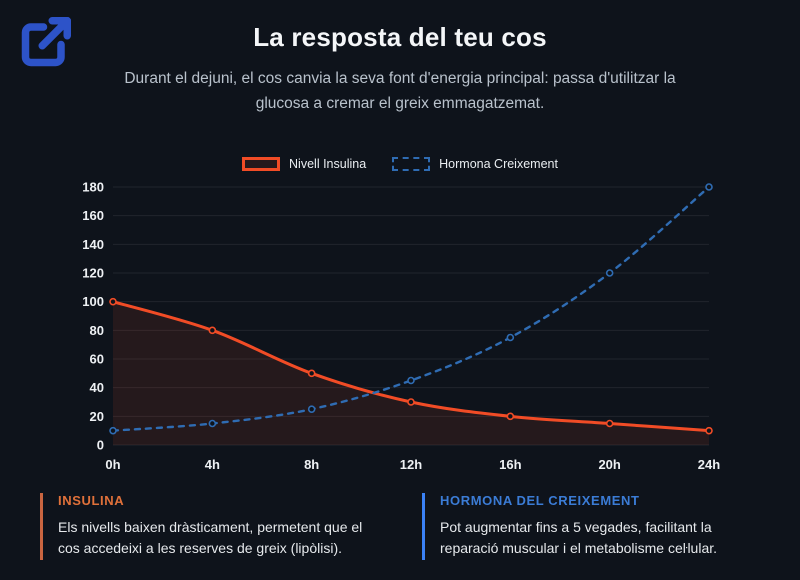  I want to click on svg-text: 140, so click(93, 243).